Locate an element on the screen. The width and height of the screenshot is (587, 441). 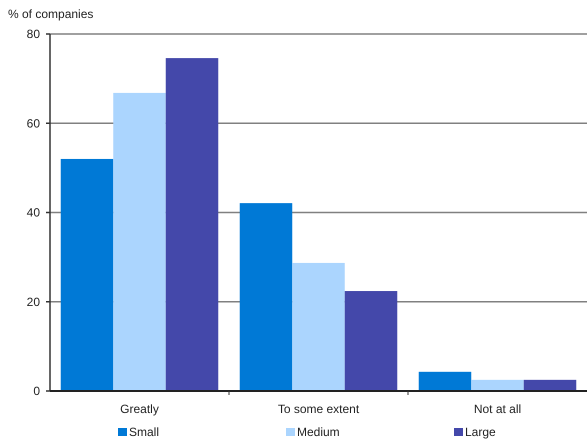
x-tick-label: Not at all is located at coordinates (498, 409).